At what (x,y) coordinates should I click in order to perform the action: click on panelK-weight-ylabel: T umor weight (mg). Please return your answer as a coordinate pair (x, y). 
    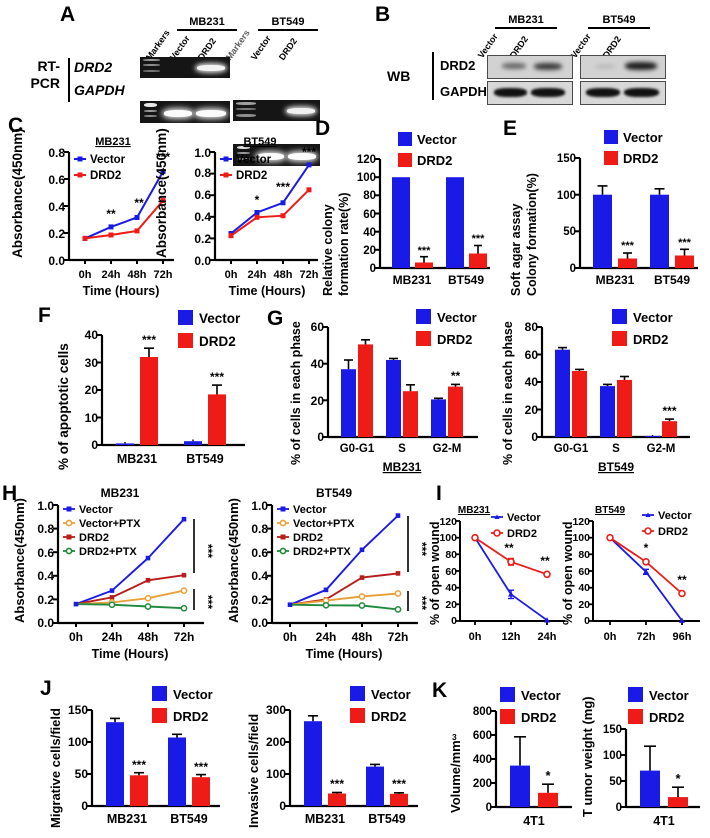
    Looking at the image, I should click on (587, 756).